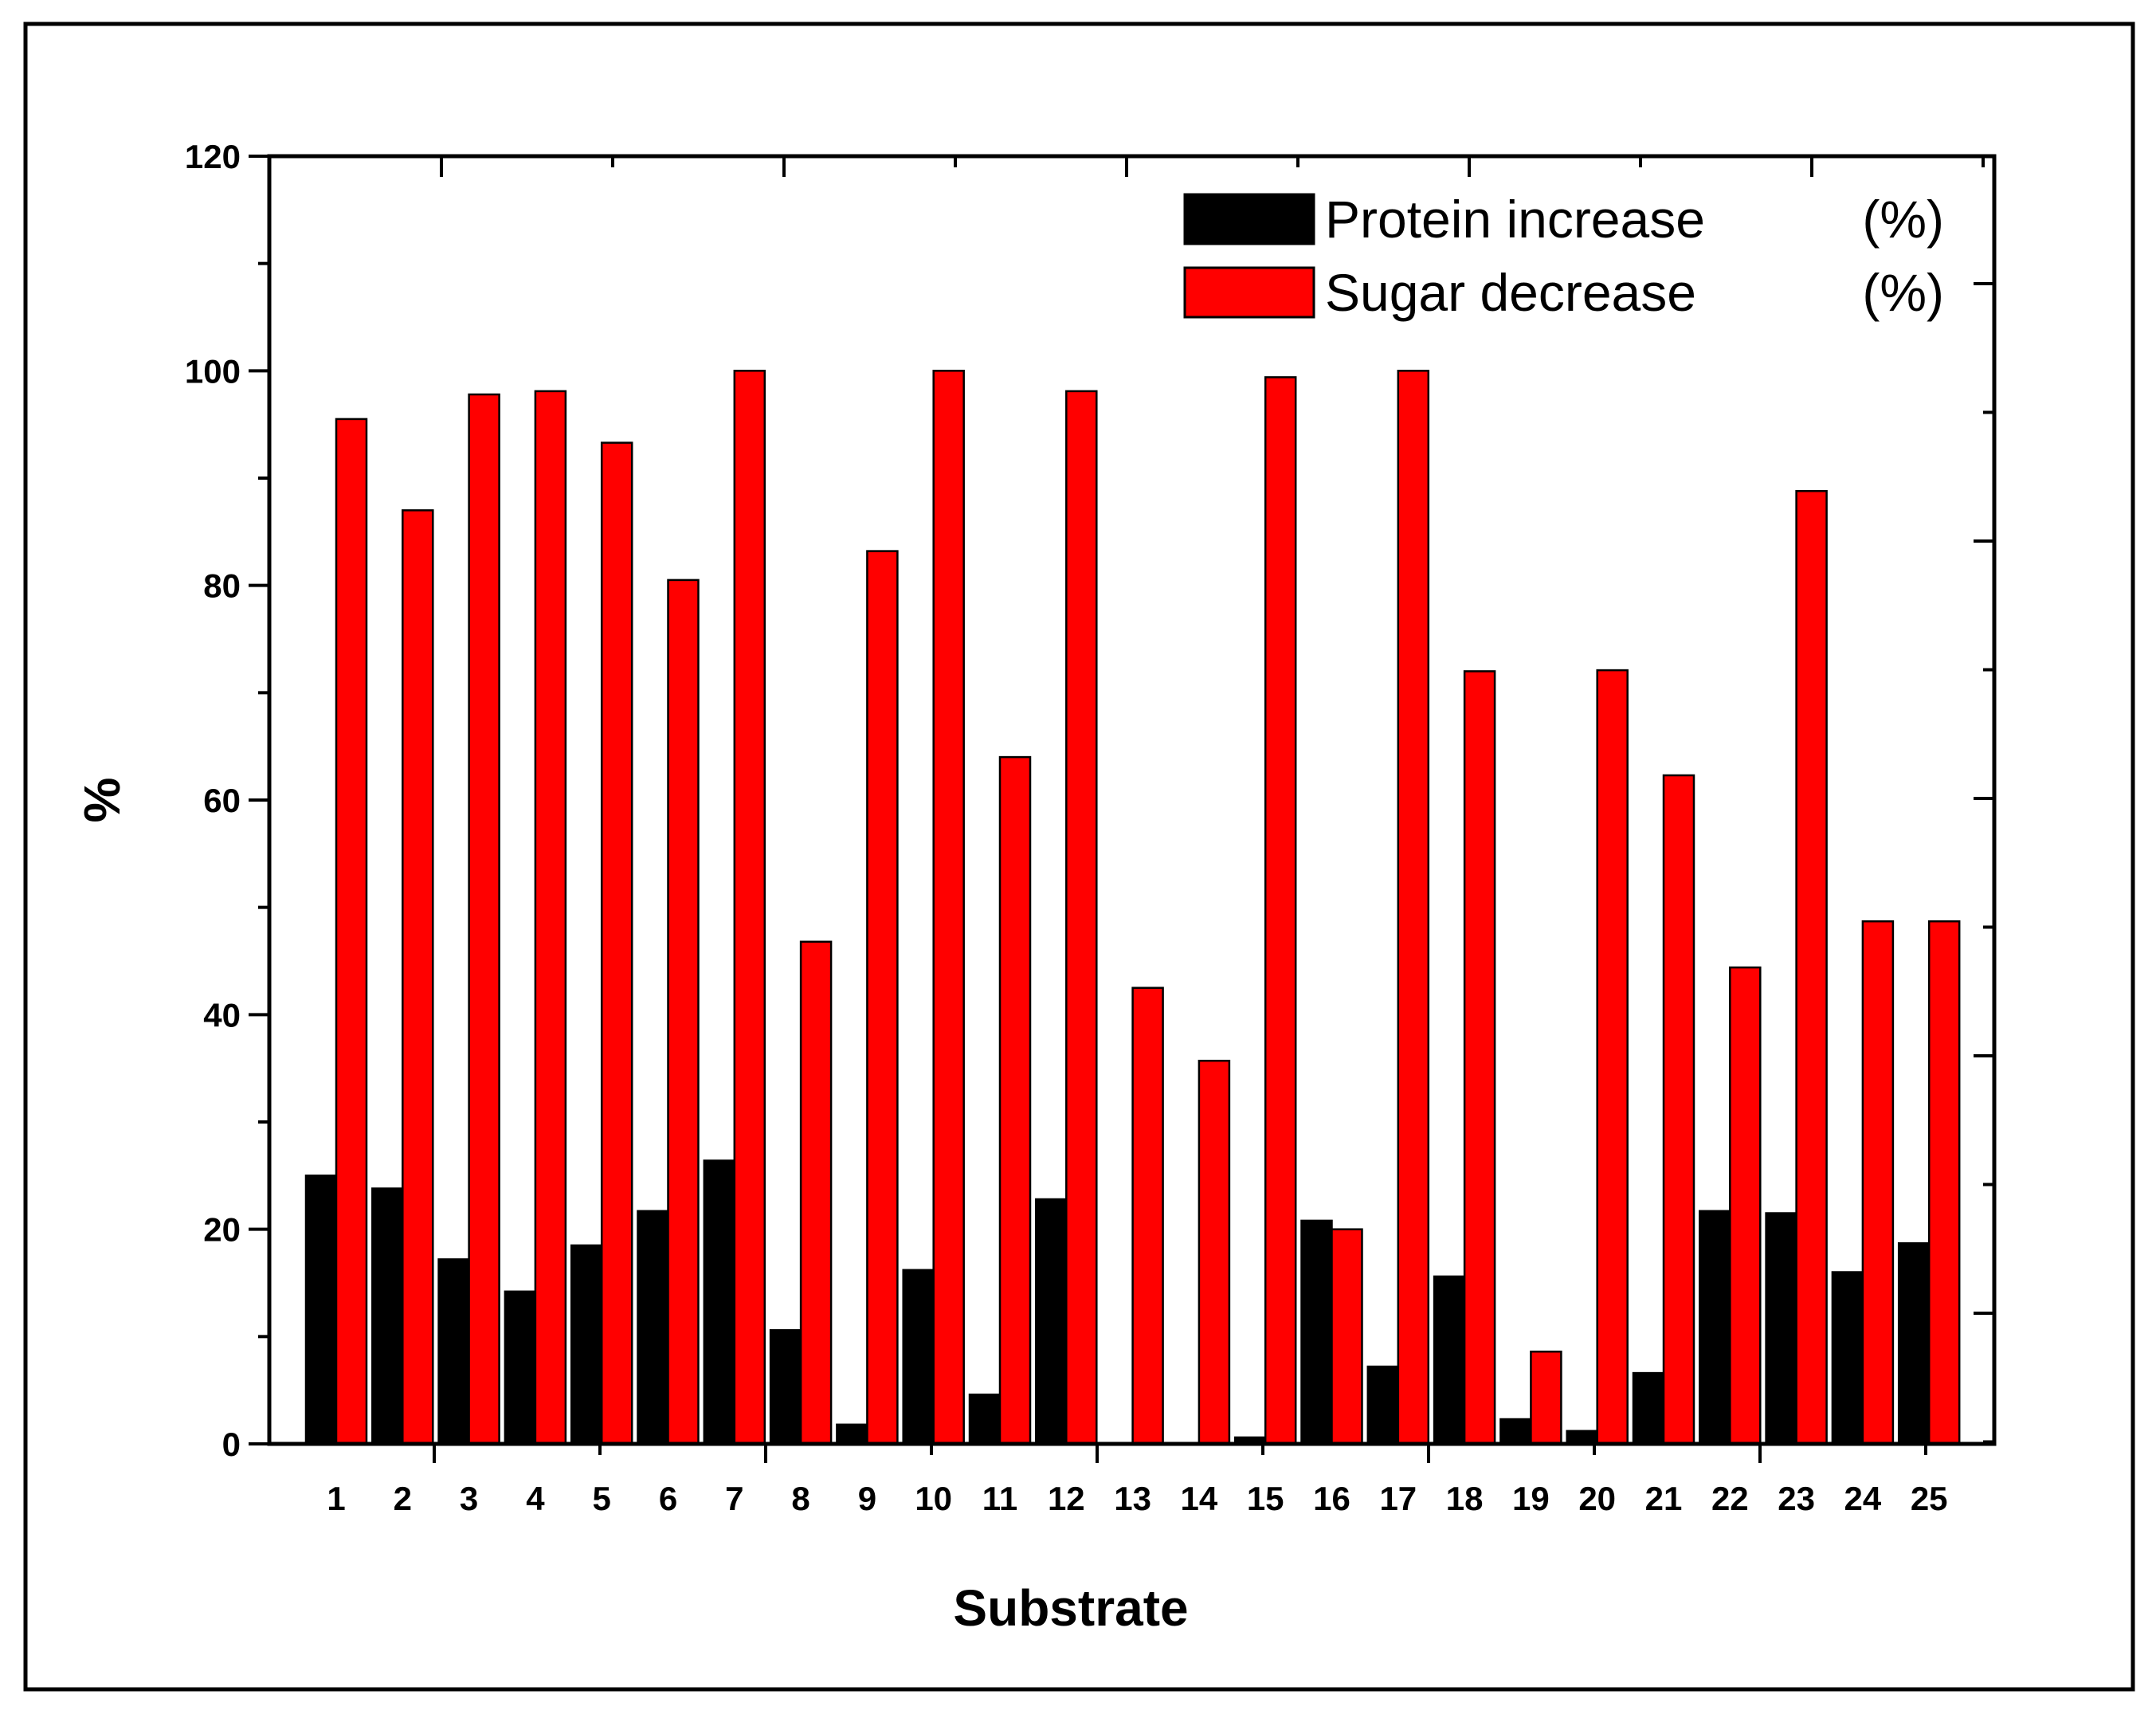  What do you see at coordinates (668, 1498) in the screenshot?
I see `x-tick-label-6: 6` at bounding box center [668, 1498].